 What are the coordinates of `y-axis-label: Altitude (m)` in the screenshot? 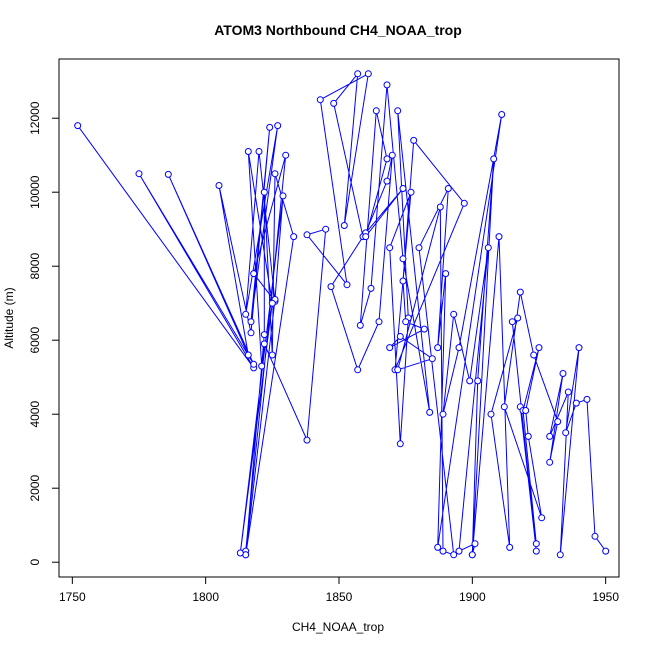 It's located at (9, 317).